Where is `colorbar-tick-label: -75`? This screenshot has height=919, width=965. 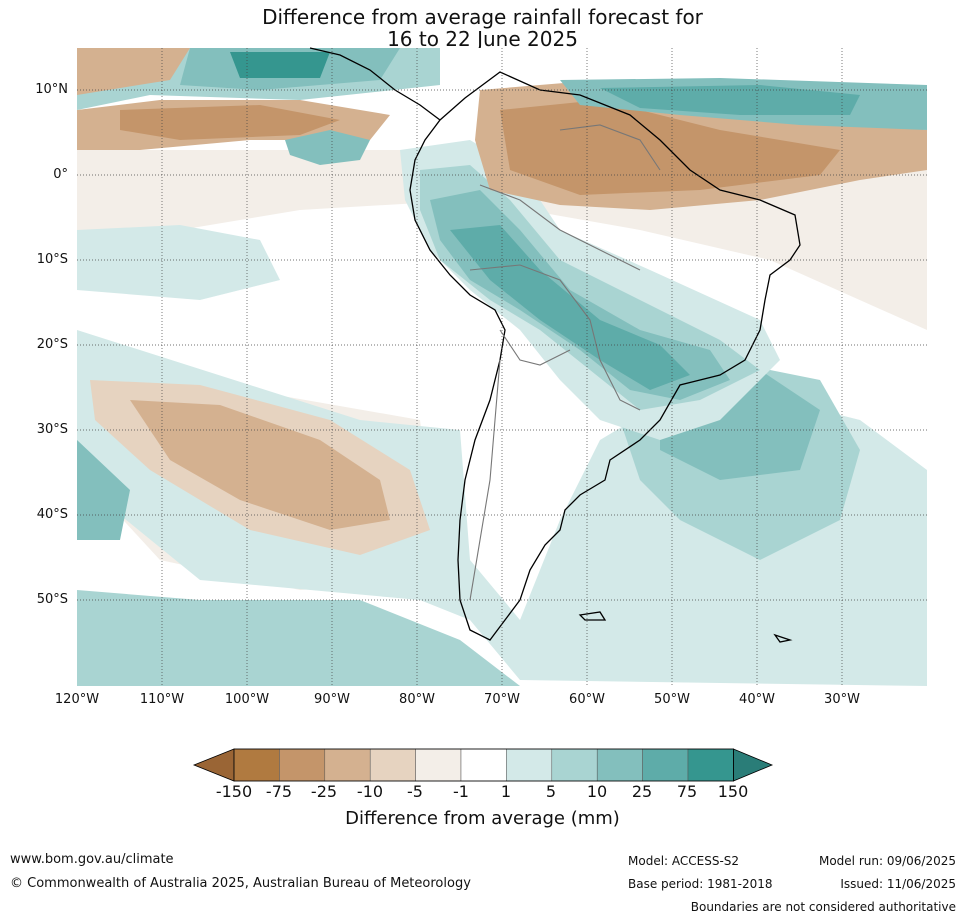
colorbar-tick-label: -75 is located at coordinates (279, 791).